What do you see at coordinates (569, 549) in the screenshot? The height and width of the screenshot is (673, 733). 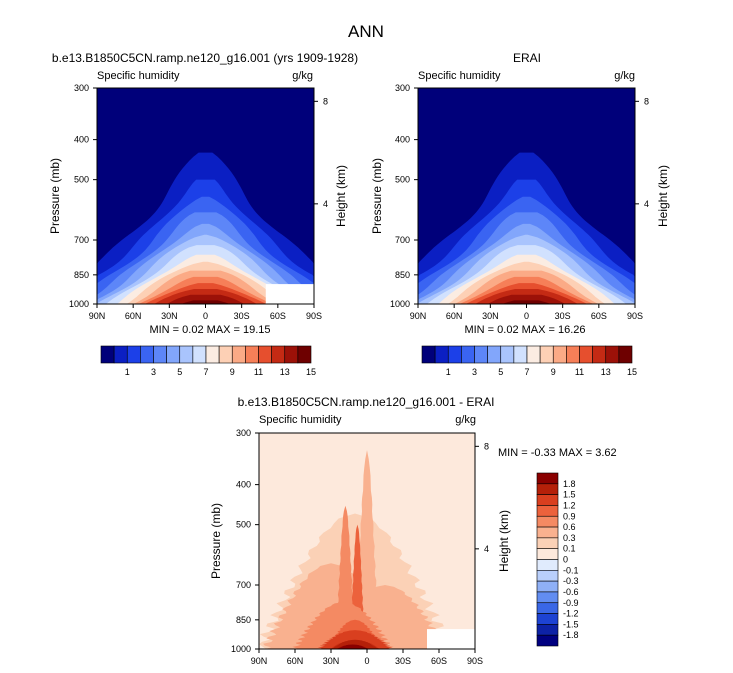 I see `diff-colorbar-label: 0.1` at bounding box center [569, 549].